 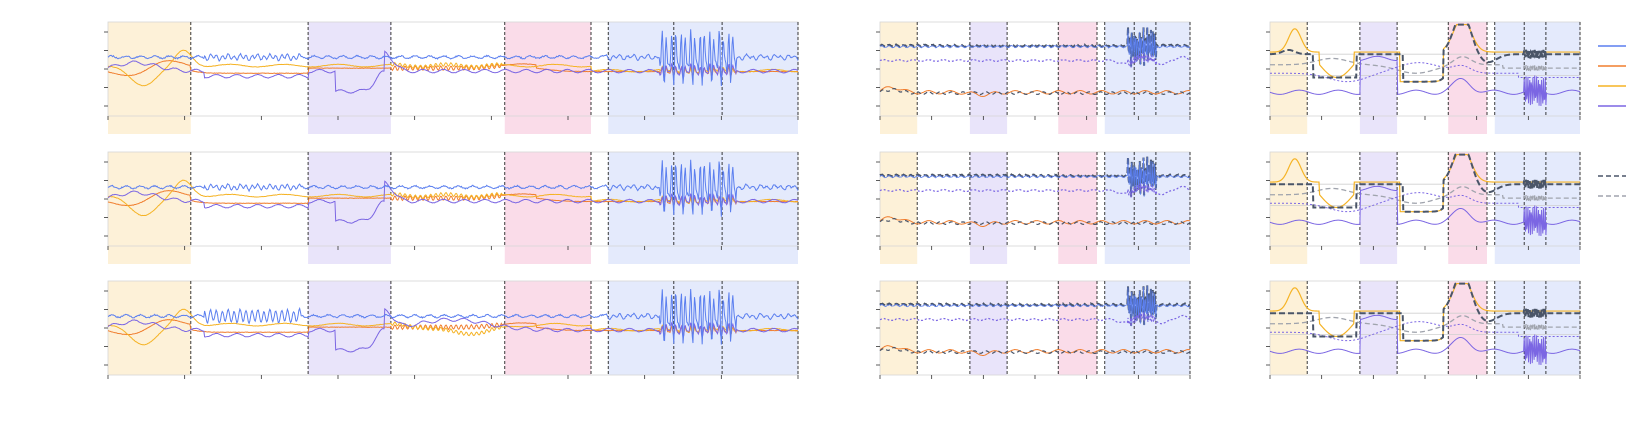 What do you see at coordinates (1612, 121) in the screenshot?
I see `legend` at bounding box center [1612, 121].